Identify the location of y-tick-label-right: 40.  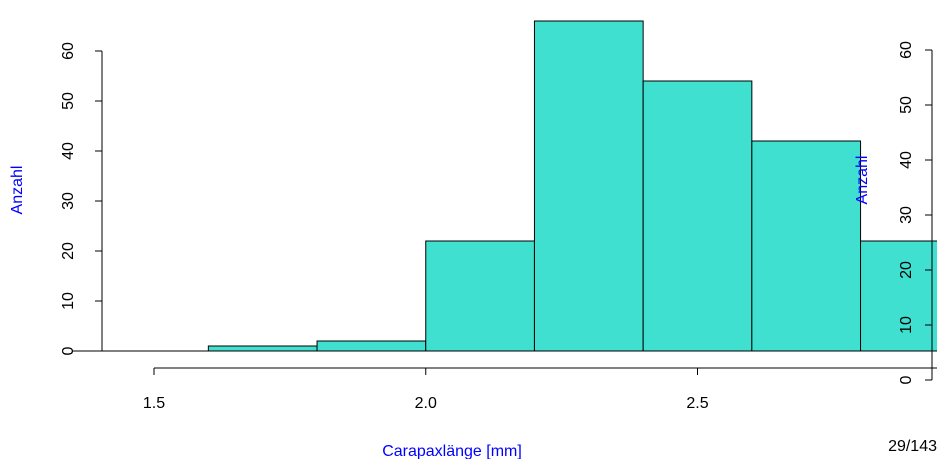
(906, 160).